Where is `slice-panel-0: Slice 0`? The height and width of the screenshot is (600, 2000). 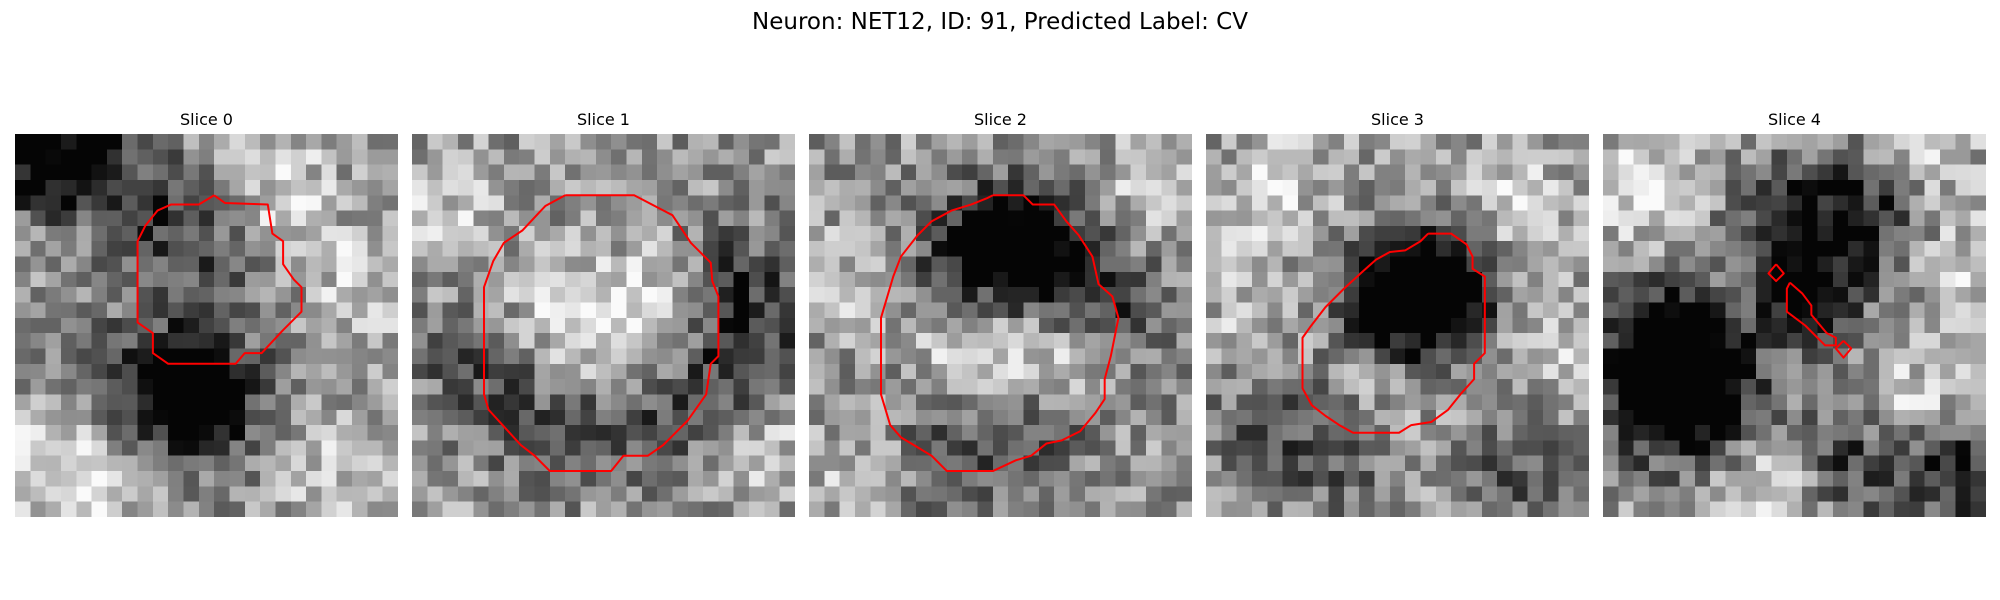
slice-panel-0: Slice 0 is located at coordinates (206, 316).